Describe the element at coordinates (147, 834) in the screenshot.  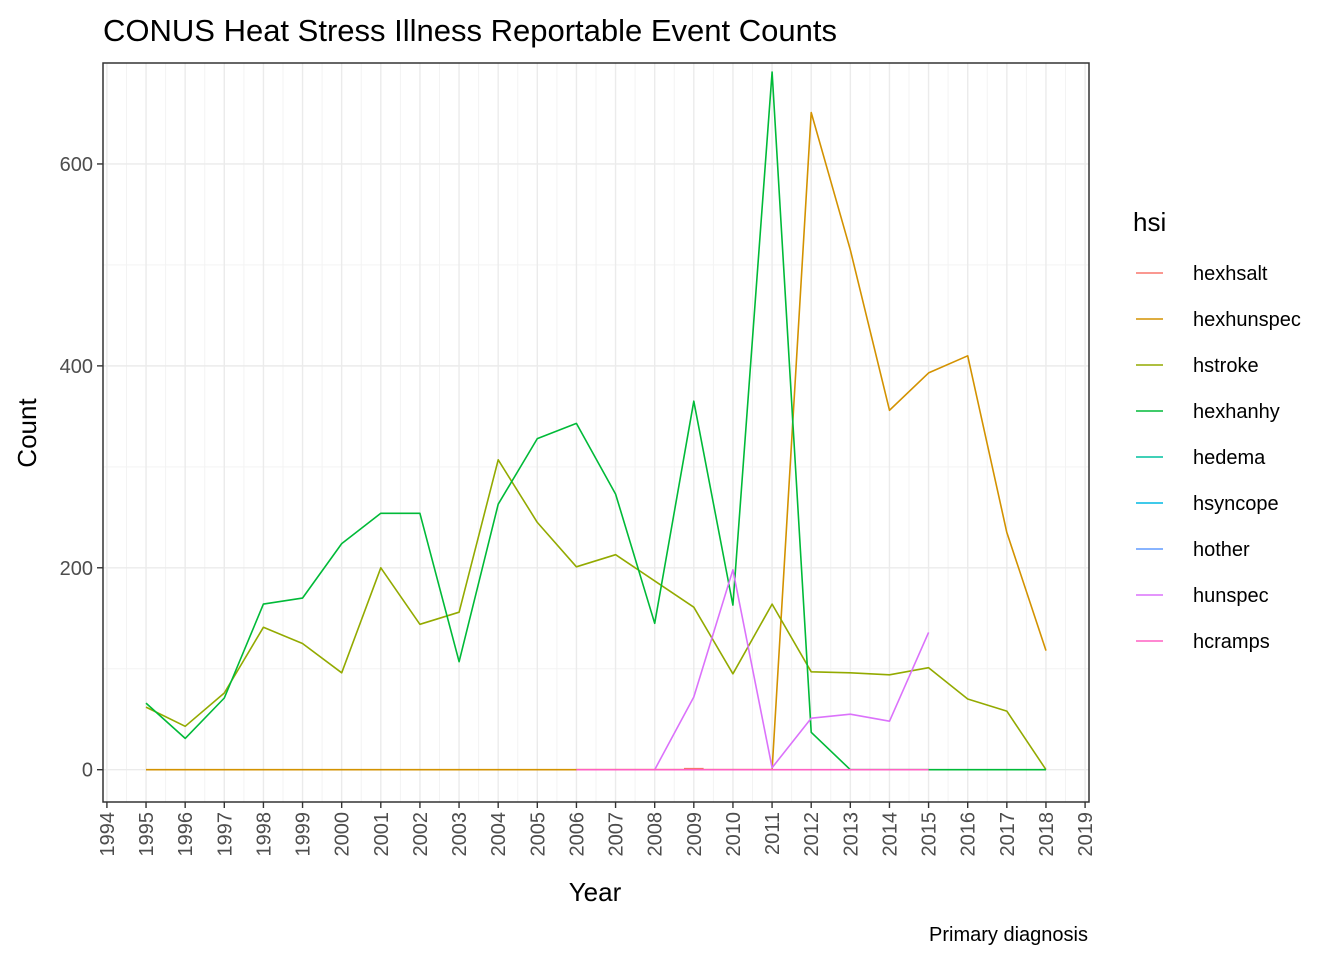
I see `x-tick-label: 1995` at that location.